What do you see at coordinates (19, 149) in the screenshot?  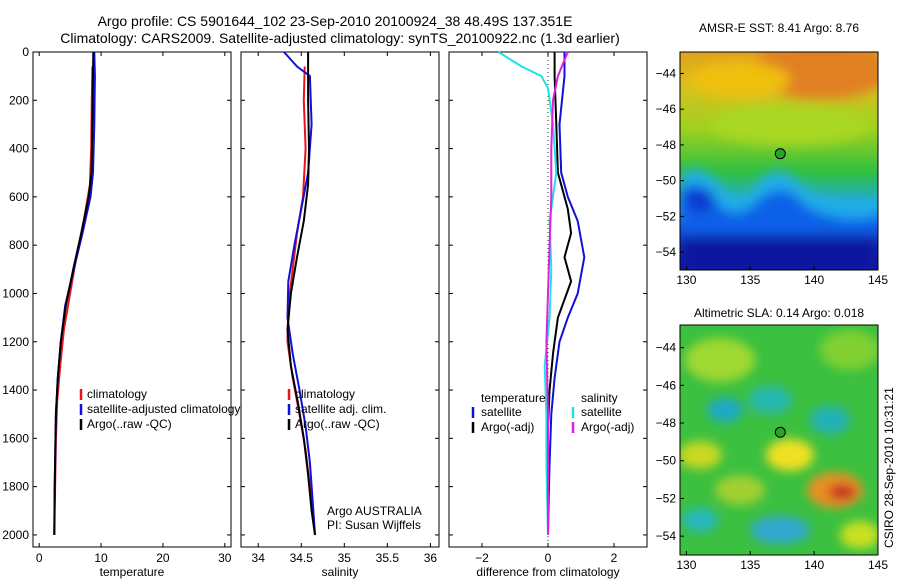 I see `depth-tick-label: 400` at bounding box center [19, 149].